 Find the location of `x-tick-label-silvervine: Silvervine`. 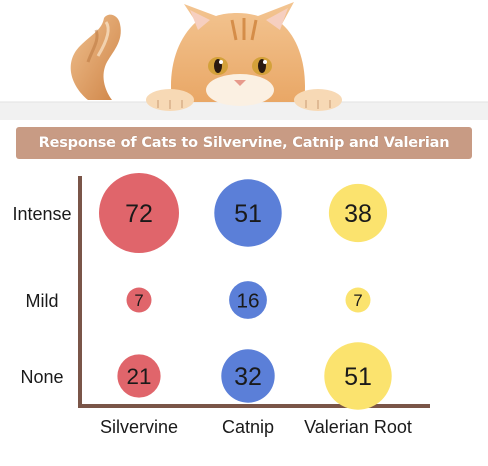

x-tick-label-silvervine: Silvervine is located at coordinates (139, 427).